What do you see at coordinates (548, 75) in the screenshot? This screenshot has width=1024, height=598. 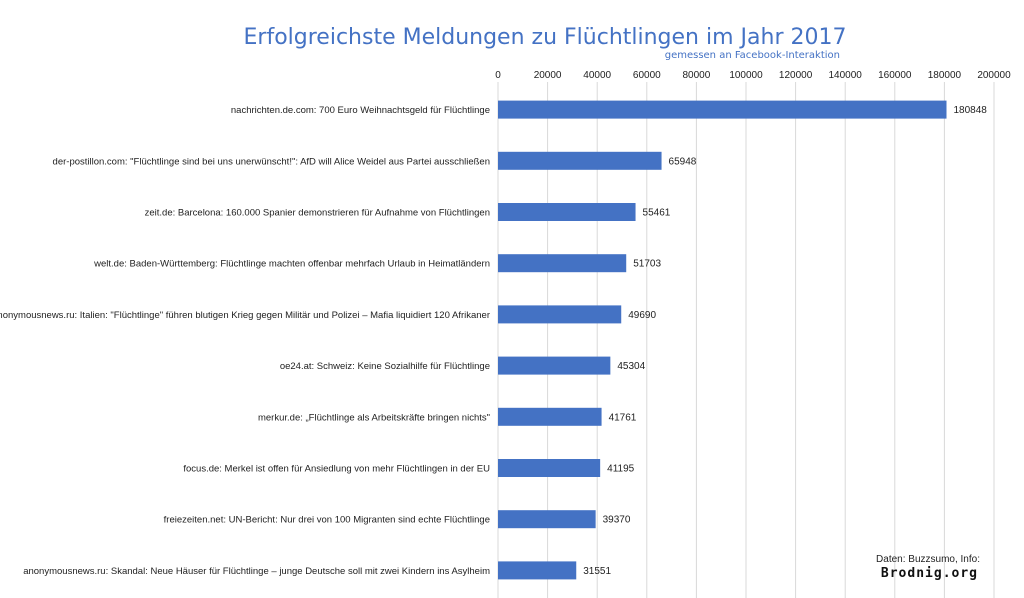 I see `x-tick-label: 20000` at bounding box center [548, 75].